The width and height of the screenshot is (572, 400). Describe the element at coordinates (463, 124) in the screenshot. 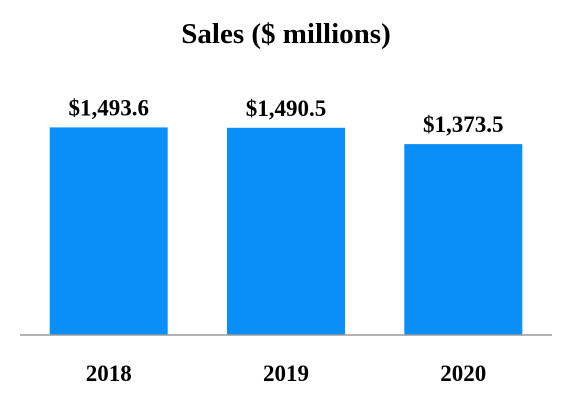

I see `data-label-2020: $1,373.5` at that location.